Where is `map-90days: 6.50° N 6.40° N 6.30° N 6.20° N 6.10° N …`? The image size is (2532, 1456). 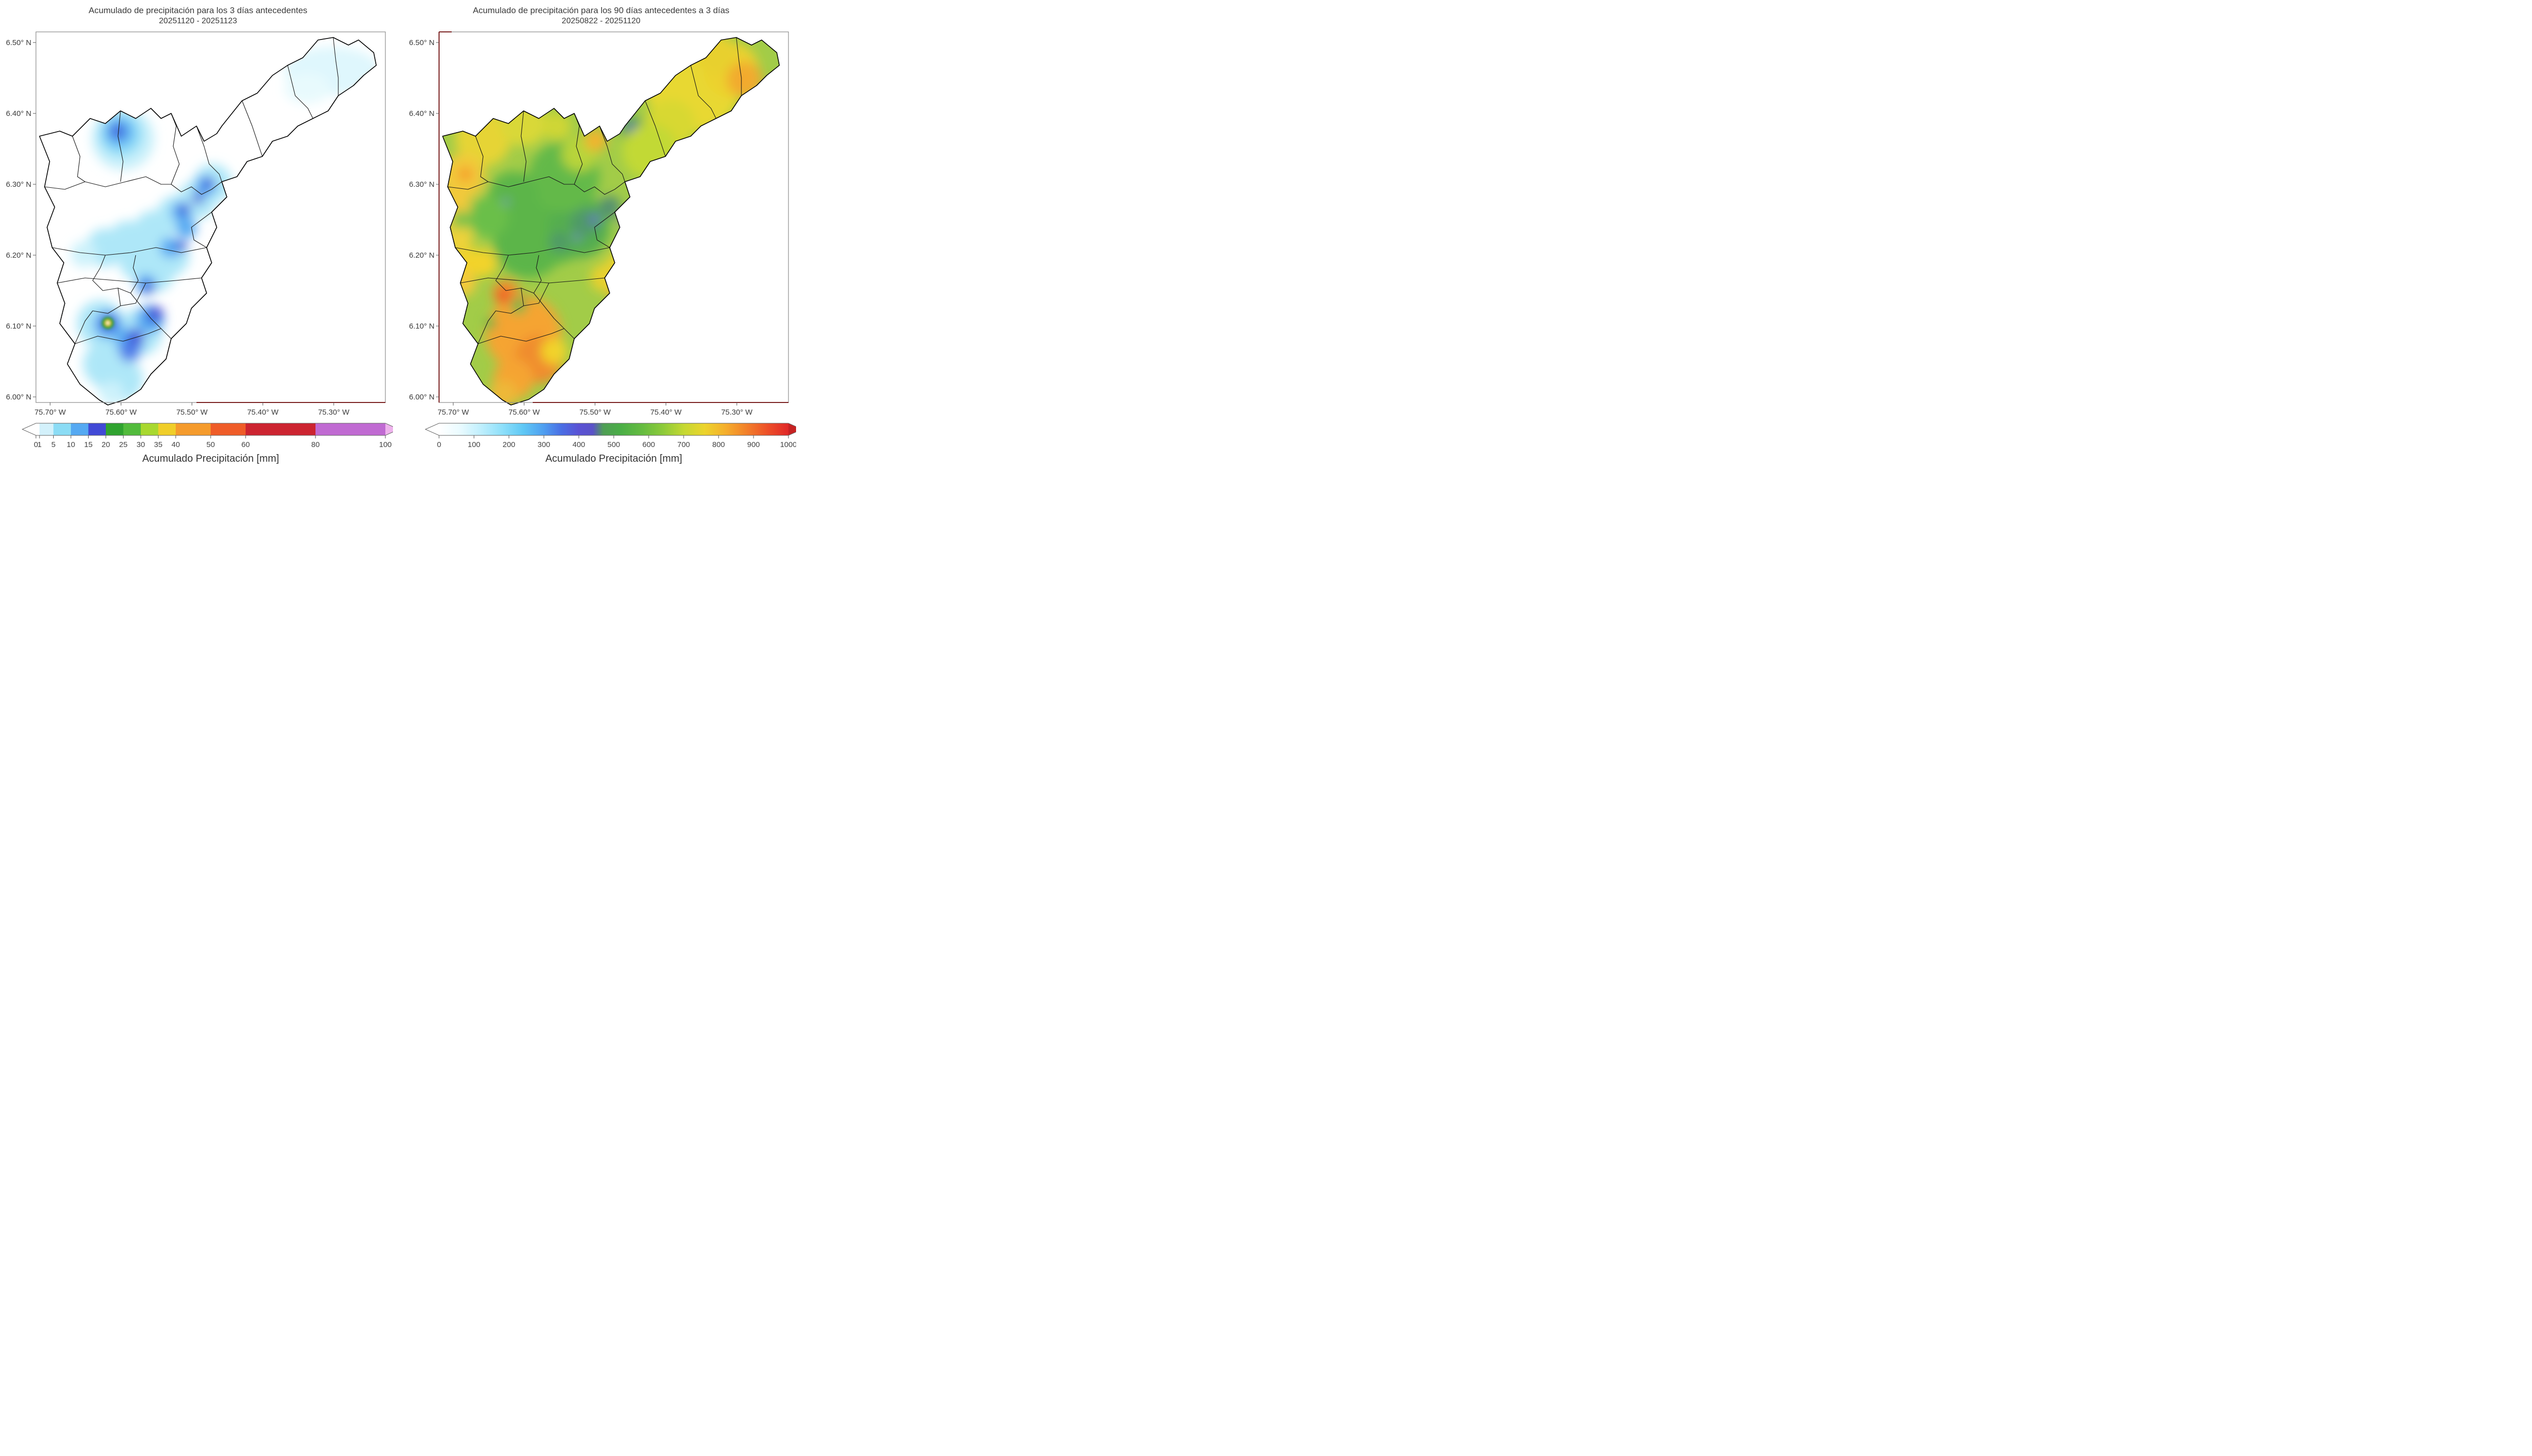
map-90days: 6.50° N 6.40° N 6.30° N 6.20° N 6.10° N … is located at coordinates (599, 224).